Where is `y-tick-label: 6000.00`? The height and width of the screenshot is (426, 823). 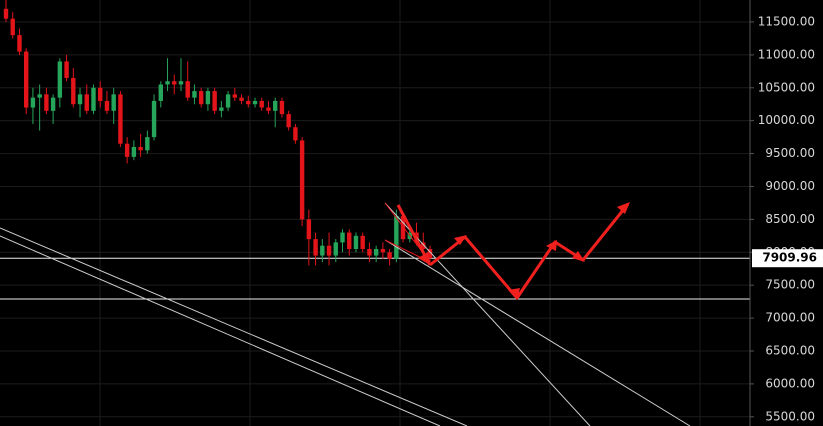
y-tick-label: 6000.00 is located at coordinates (790, 383).